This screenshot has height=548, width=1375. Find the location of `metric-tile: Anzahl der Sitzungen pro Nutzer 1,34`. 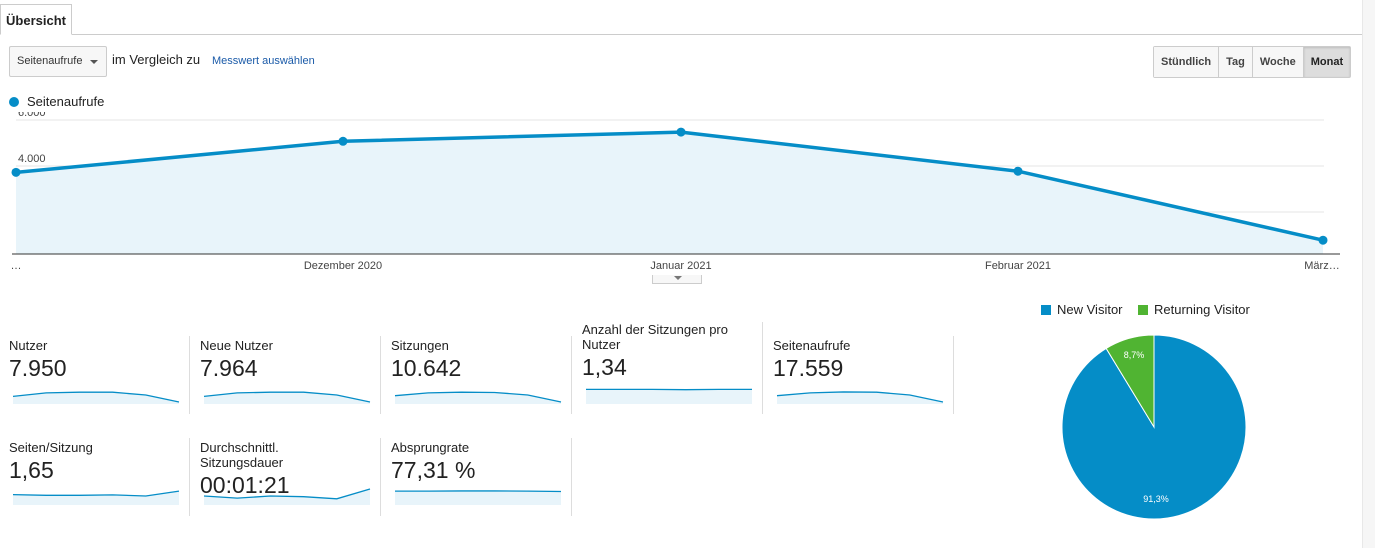

metric-tile: Anzahl der Sitzungen pro Nutzer 1,34 is located at coordinates (672, 351).